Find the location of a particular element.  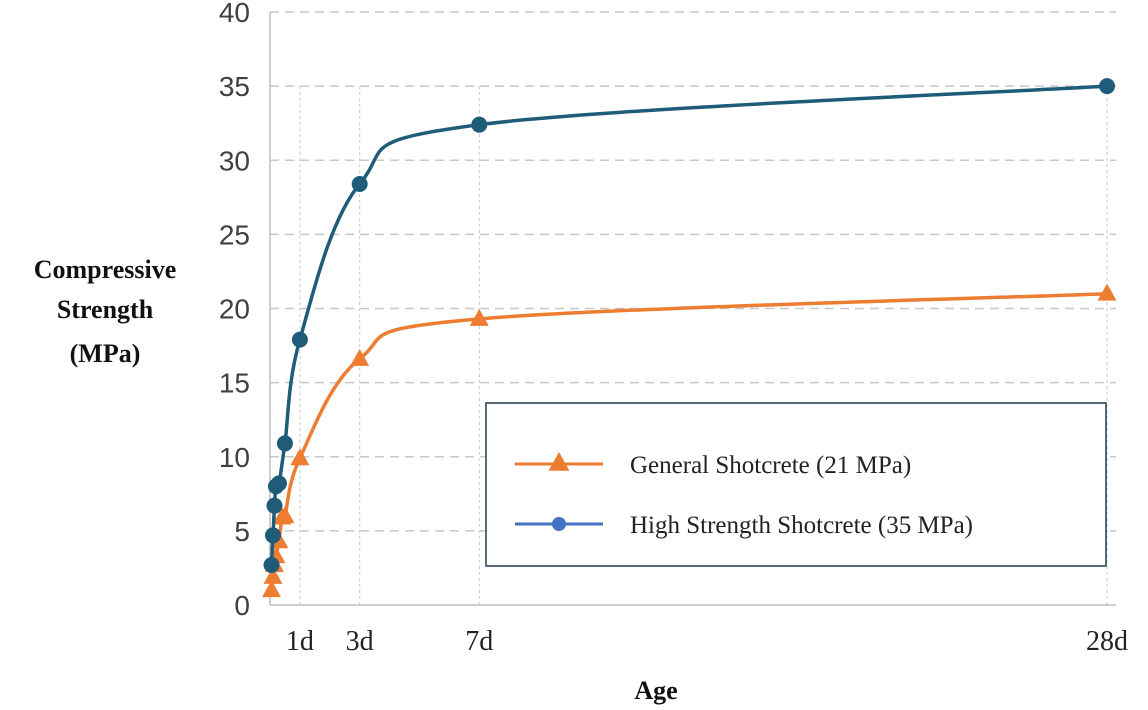

y-tick-labels: 0 5 10 15 20 25 30 35 40 is located at coordinates (234, 310).